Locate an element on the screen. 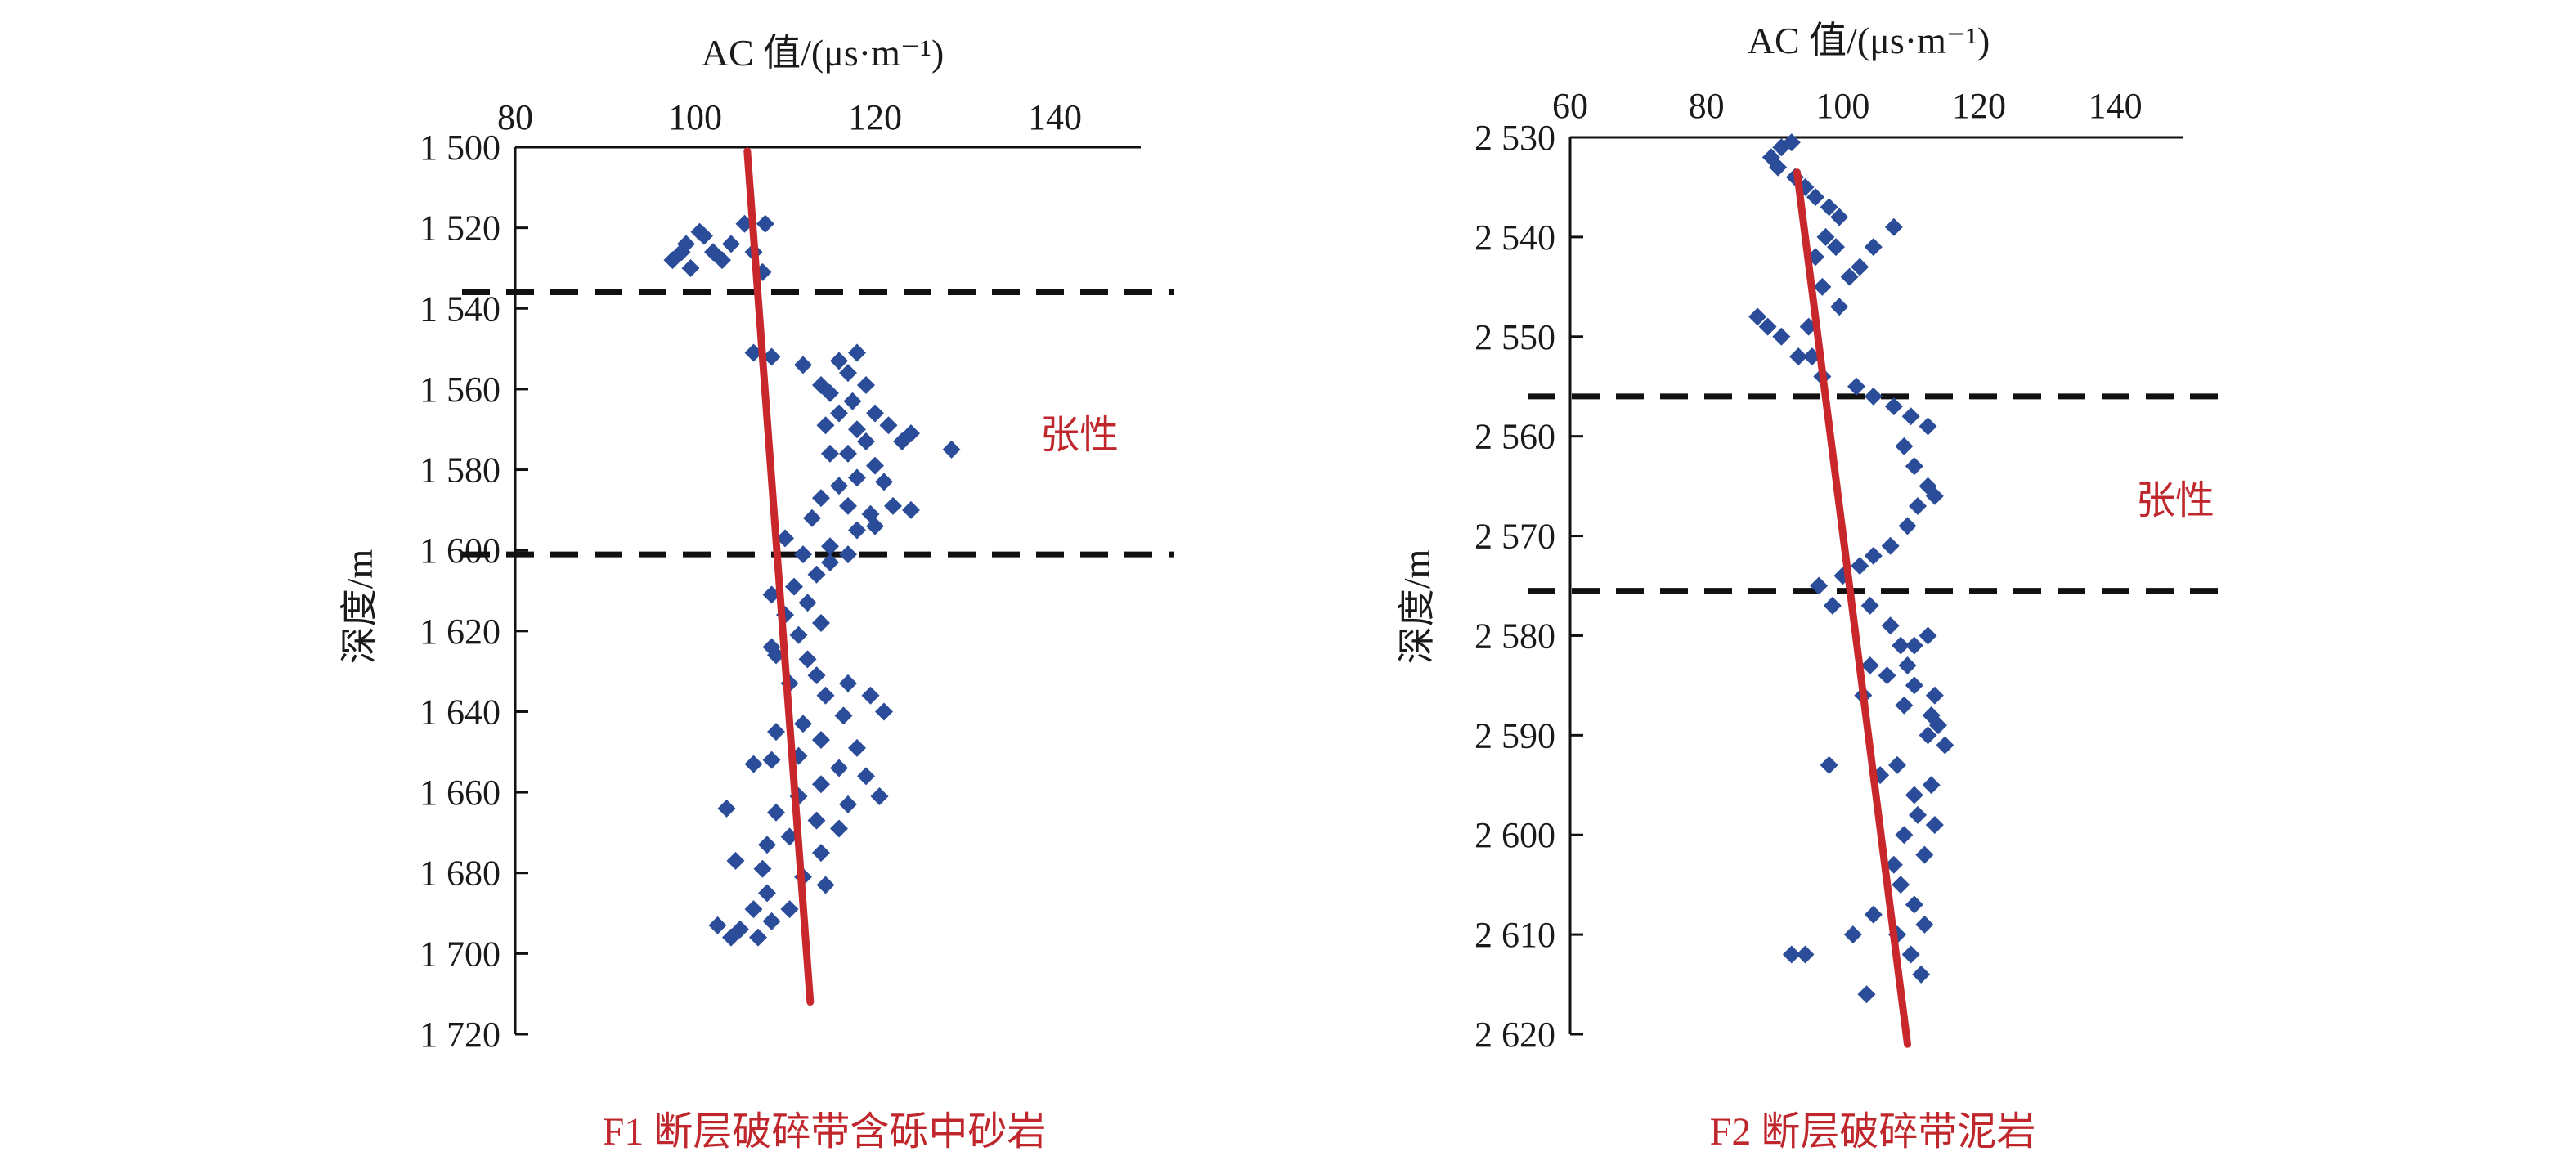  y-tick-label: 1 560 is located at coordinates (460, 390).